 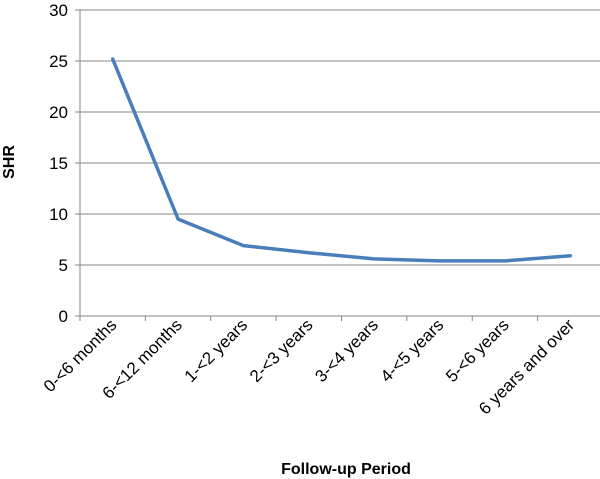 I want to click on x-axis-title: Follow-up Period, so click(x=346, y=469).